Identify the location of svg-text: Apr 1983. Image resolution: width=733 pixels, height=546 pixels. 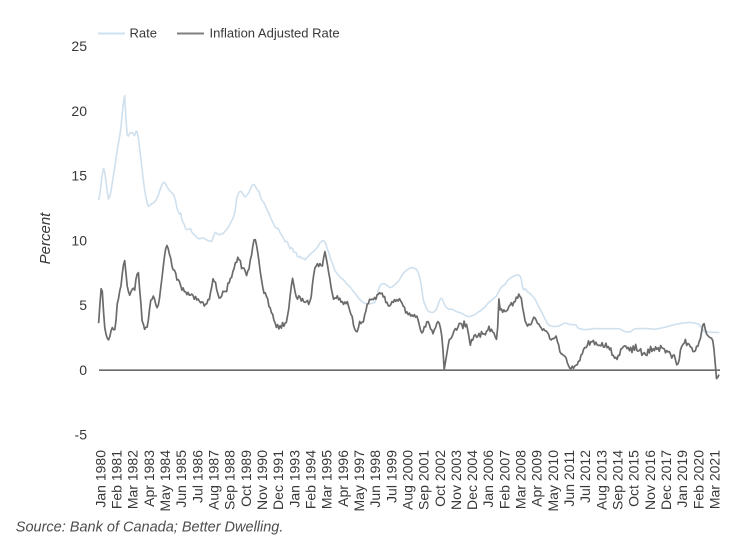
(149, 478).